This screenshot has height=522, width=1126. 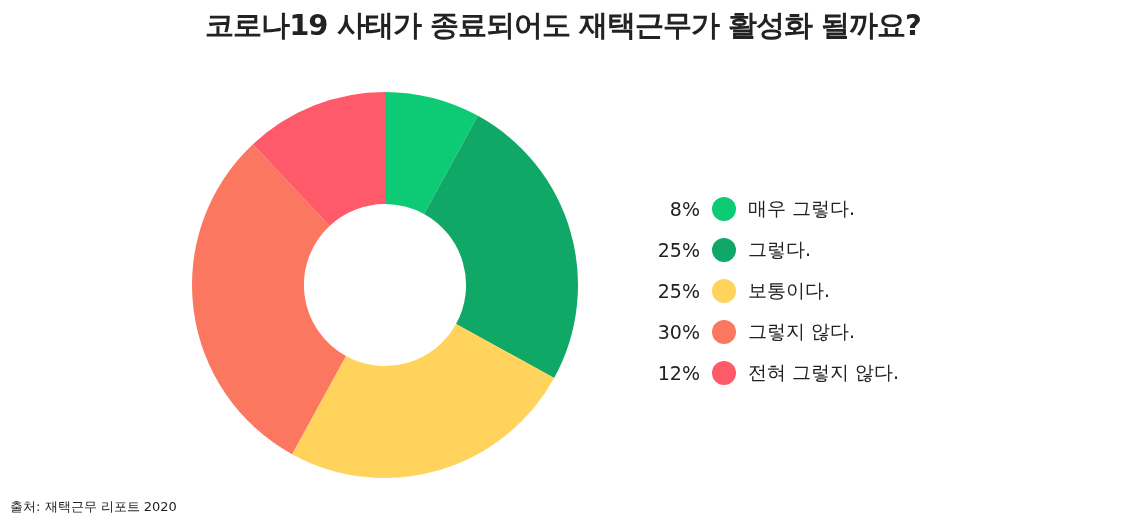 I want to click on legend-label: 그렇지 않다., so click(x=802, y=331).